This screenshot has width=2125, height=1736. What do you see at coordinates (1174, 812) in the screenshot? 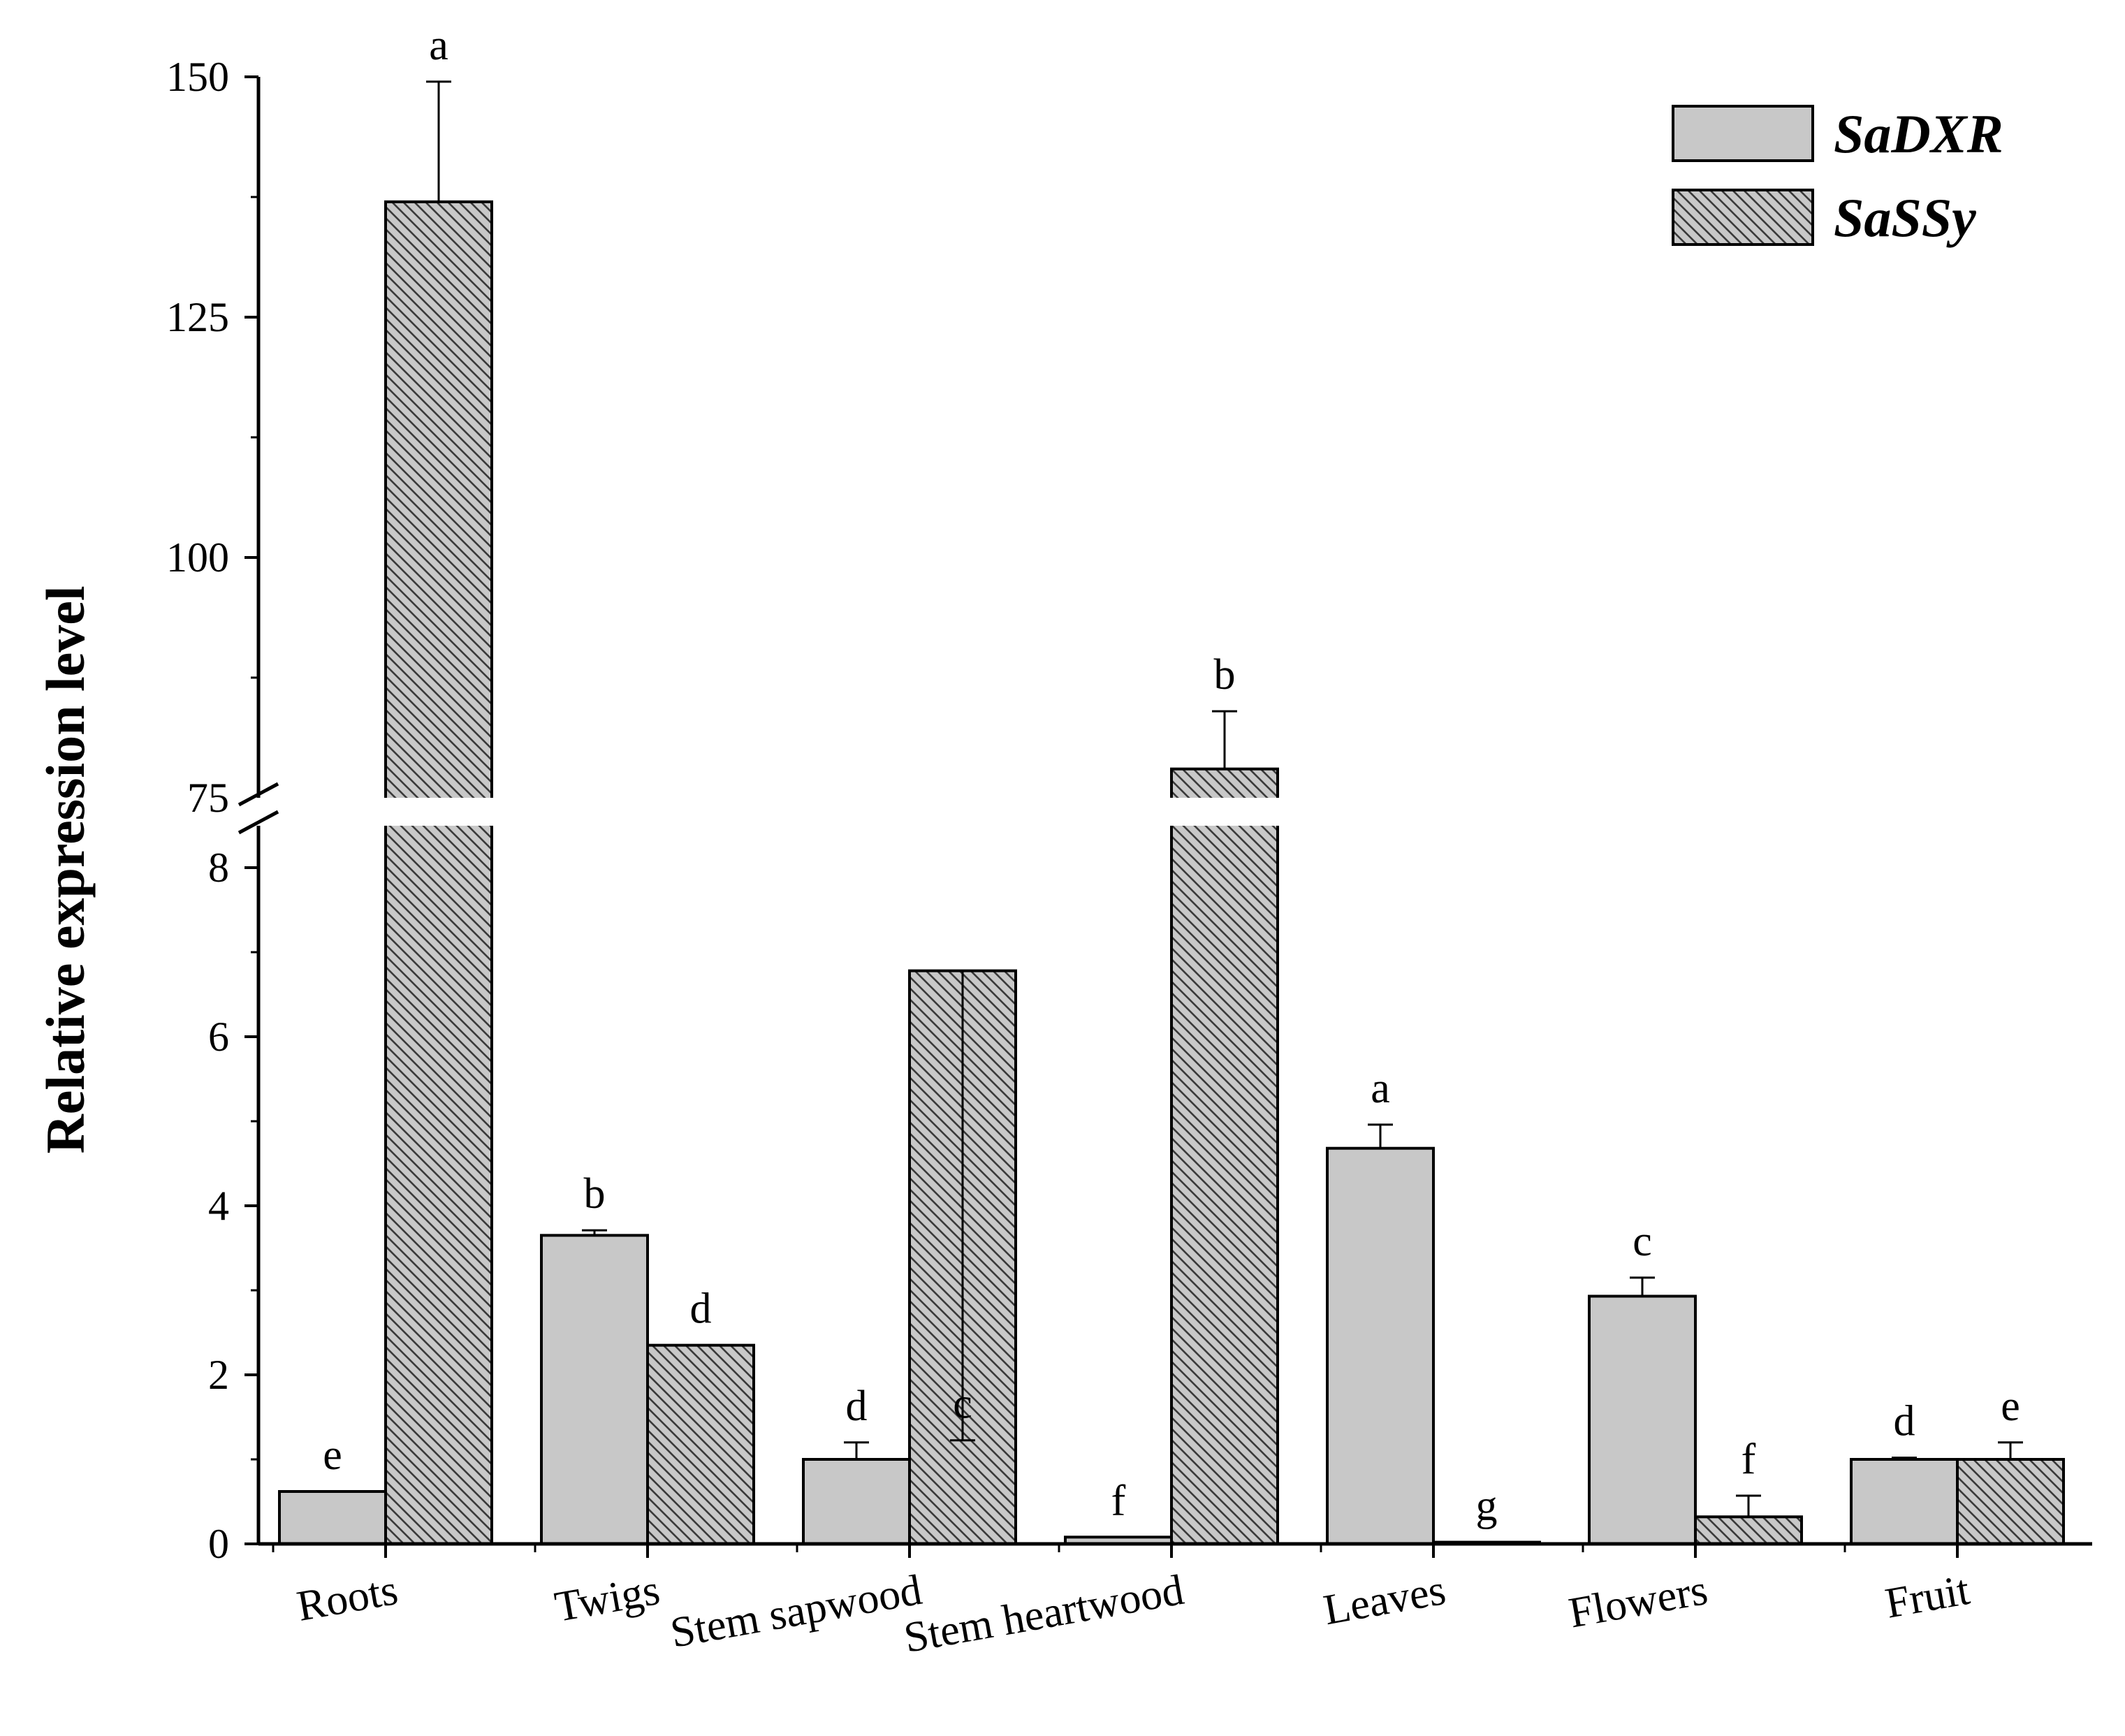
I see `axis-break-gap` at bounding box center [1174, 812].